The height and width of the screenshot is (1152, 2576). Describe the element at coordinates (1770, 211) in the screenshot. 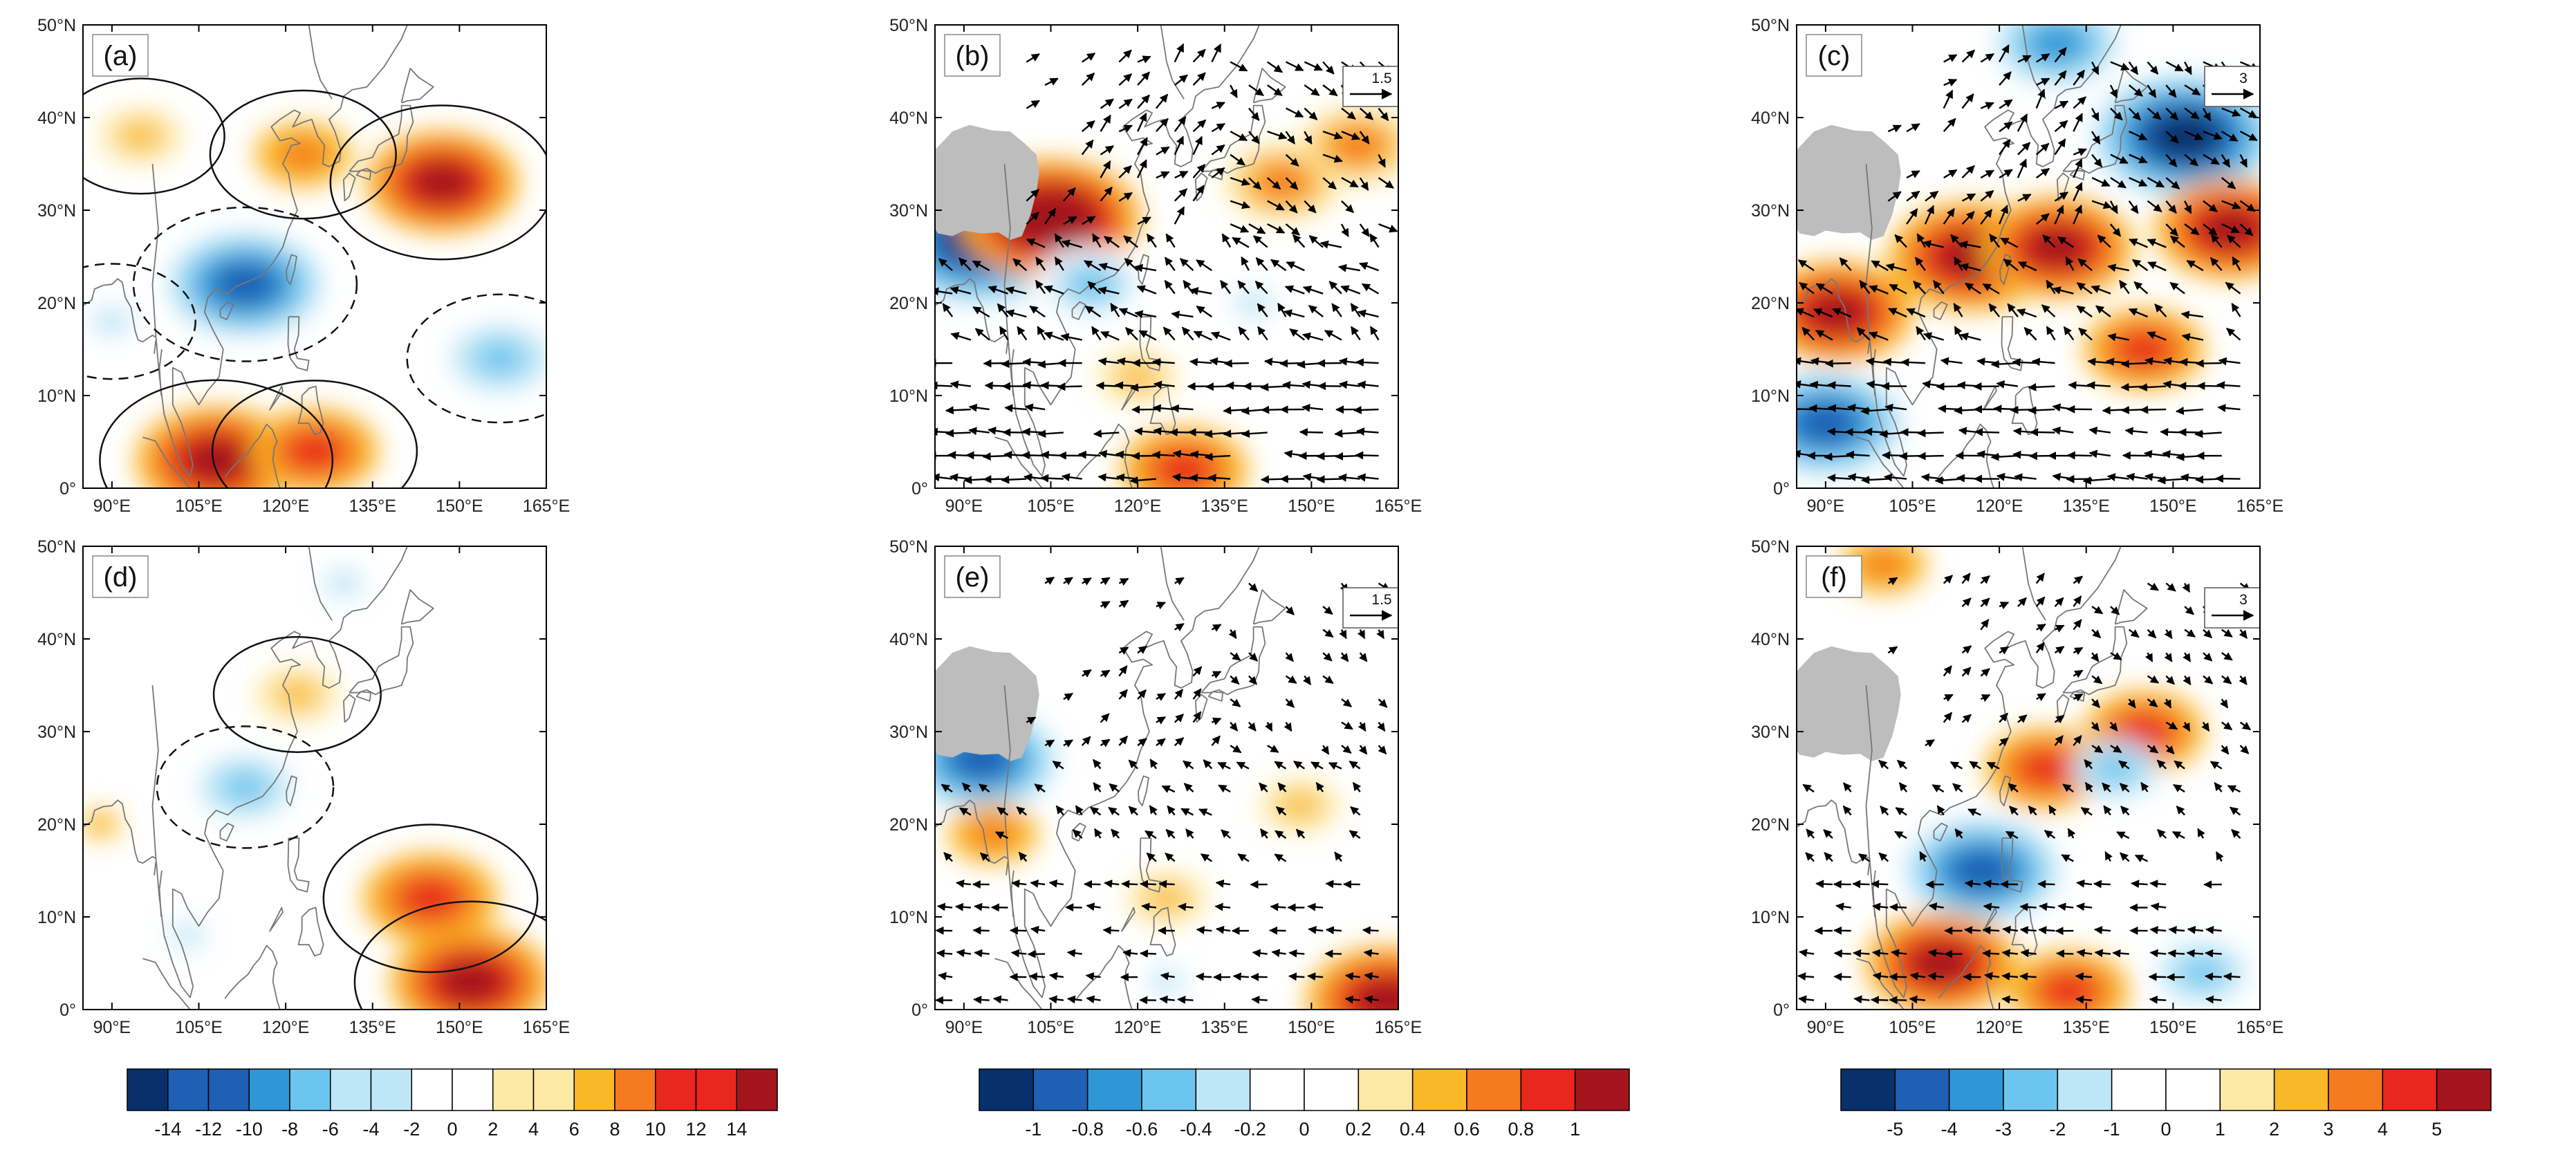

I see `y-tick-label-c-3: 30°N` at that location.